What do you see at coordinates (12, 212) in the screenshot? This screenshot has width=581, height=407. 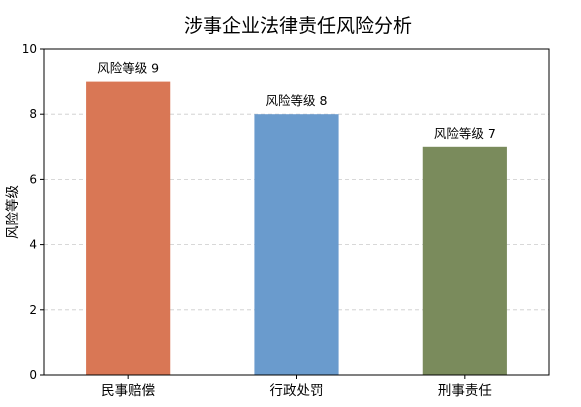 I see `y-axis-label: 风险等级` at bounding box center [12, 212].